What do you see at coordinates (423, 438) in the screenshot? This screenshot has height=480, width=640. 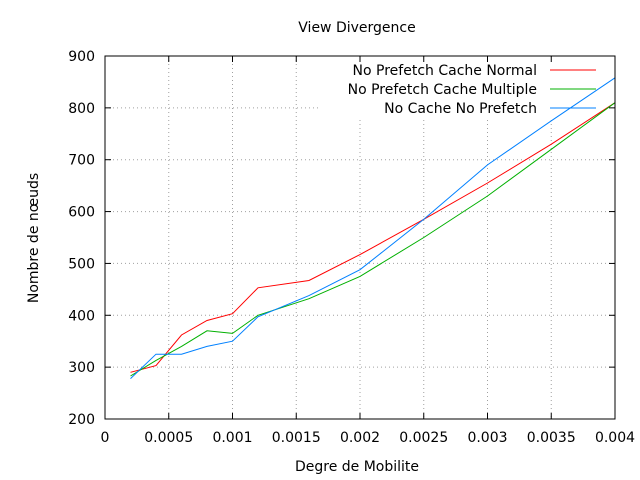 I see `x-tick-label: 0.0025` at bounding box center [423, 438].